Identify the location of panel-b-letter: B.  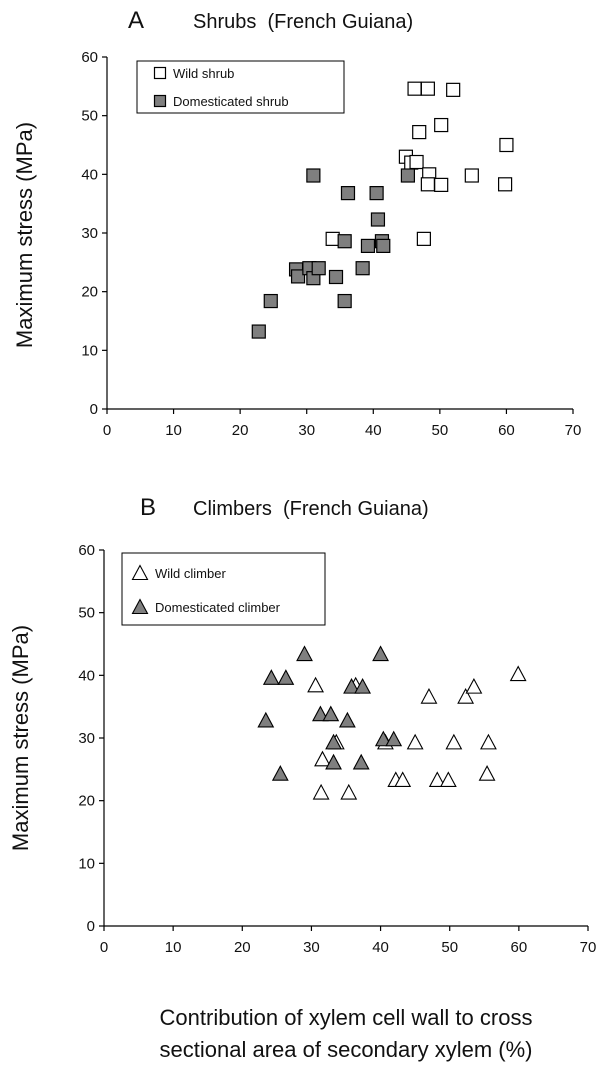
(148, 507).